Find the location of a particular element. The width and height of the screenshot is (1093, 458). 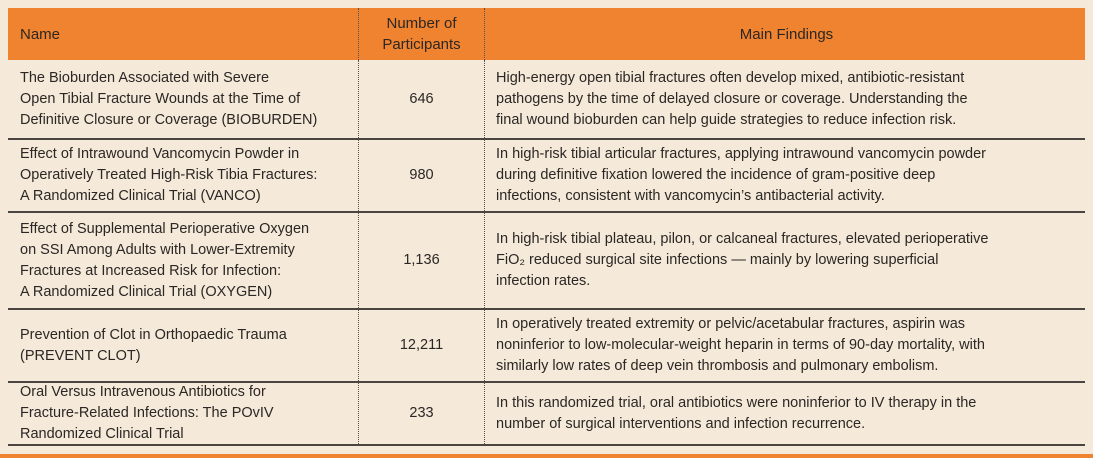

participants-count-cell: 233 is located at coordinates (421, 413).